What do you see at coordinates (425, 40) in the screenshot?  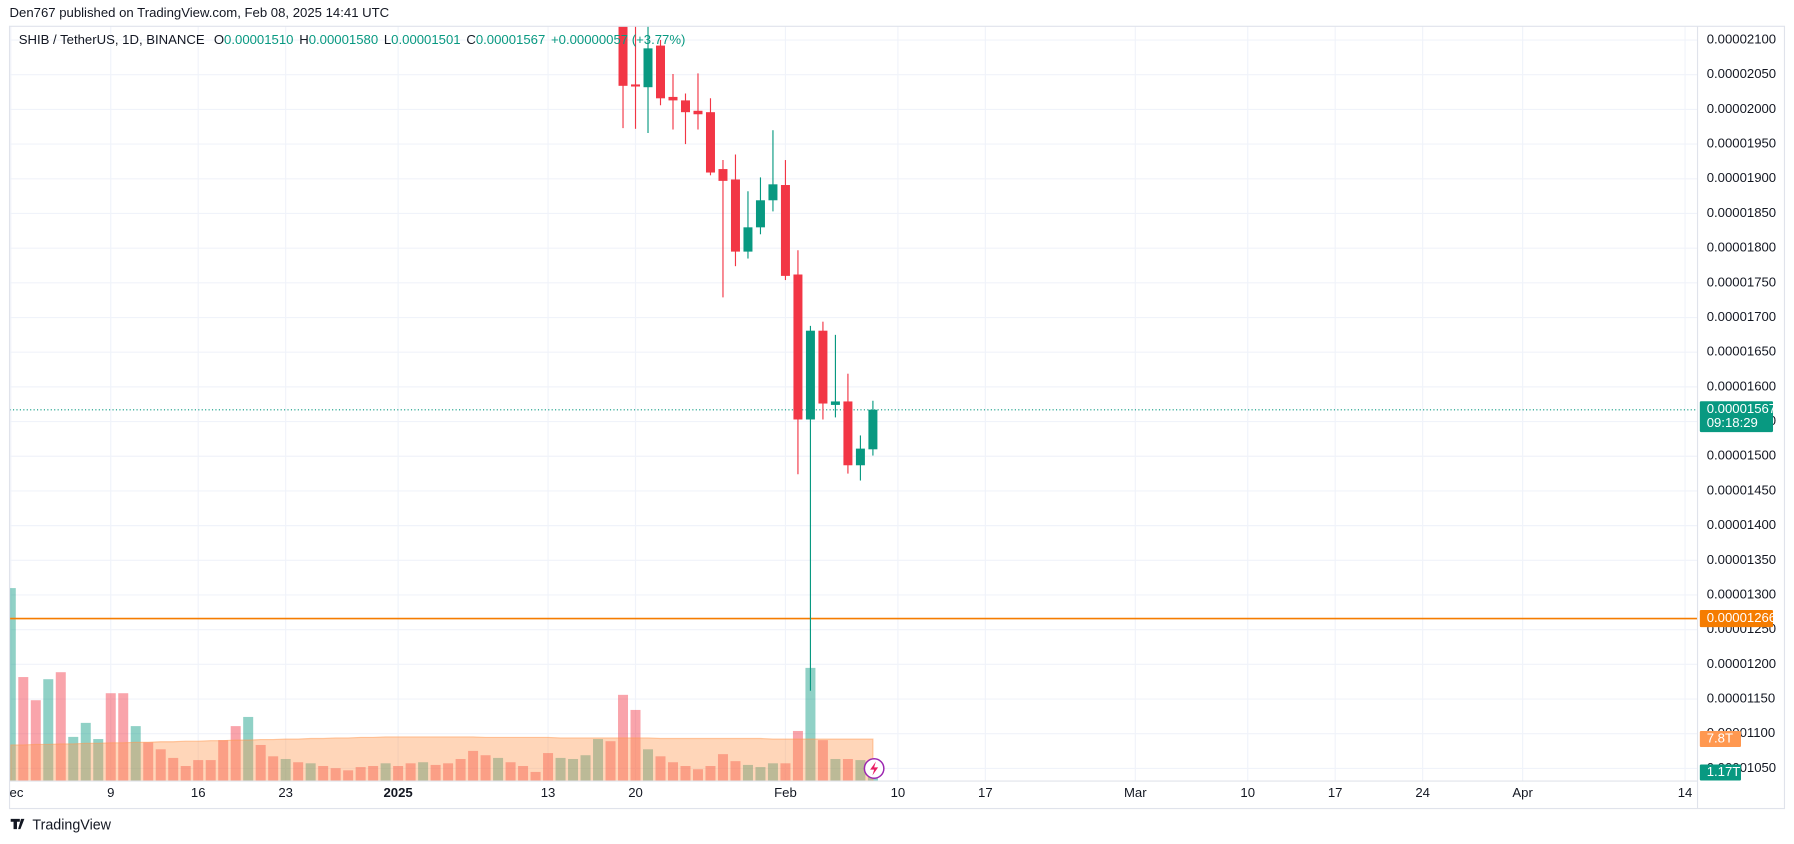 I see `quote-value: 0.00001501` at bounding box center [425, 40].